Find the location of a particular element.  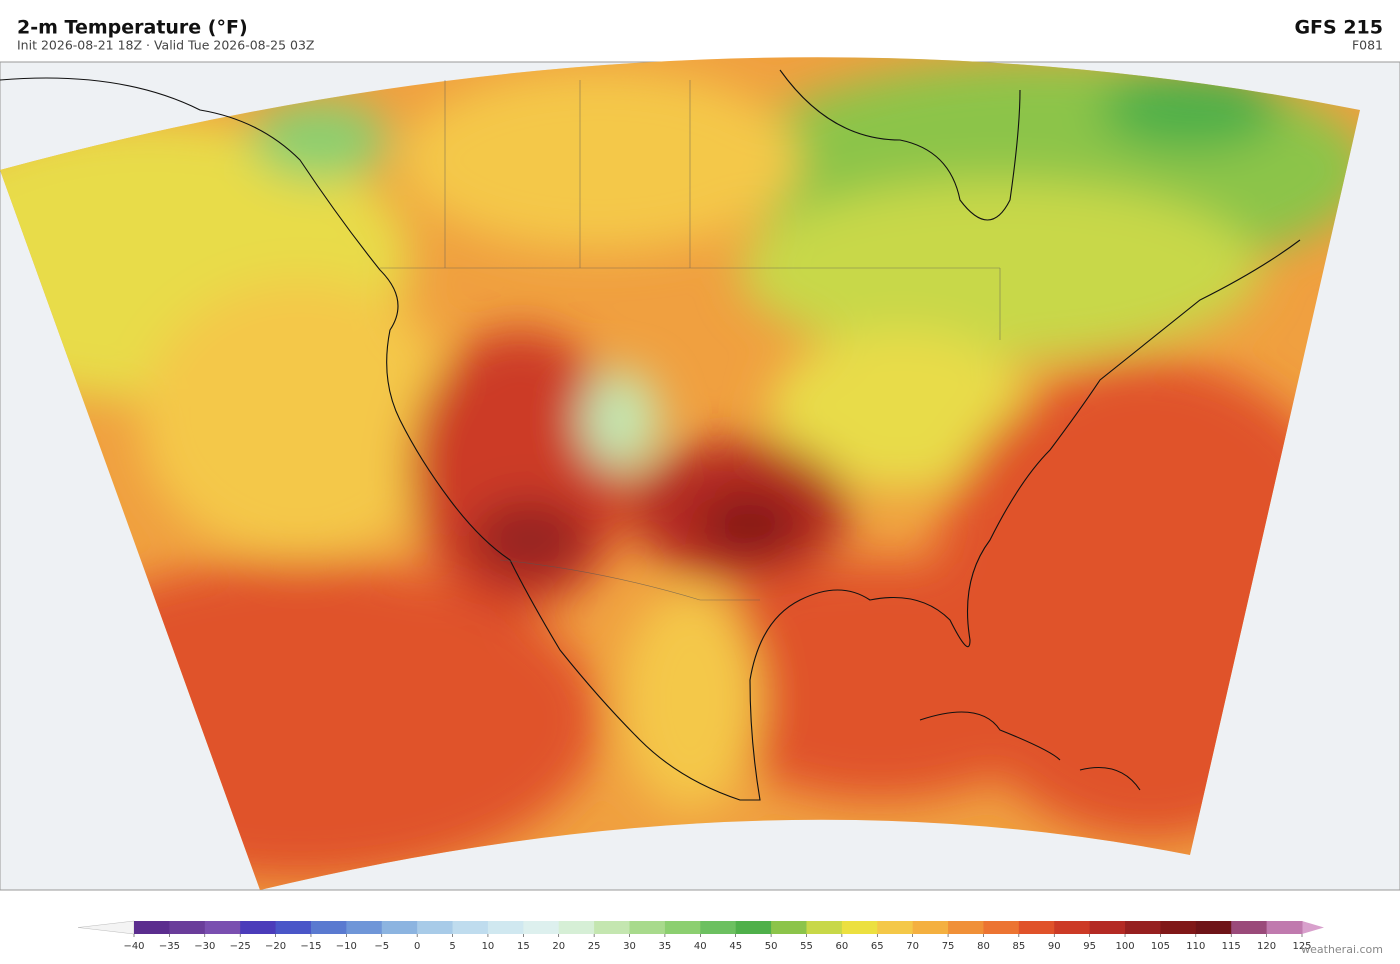

colorbar-tick-label: 60 is located at coordinates (842, 946).